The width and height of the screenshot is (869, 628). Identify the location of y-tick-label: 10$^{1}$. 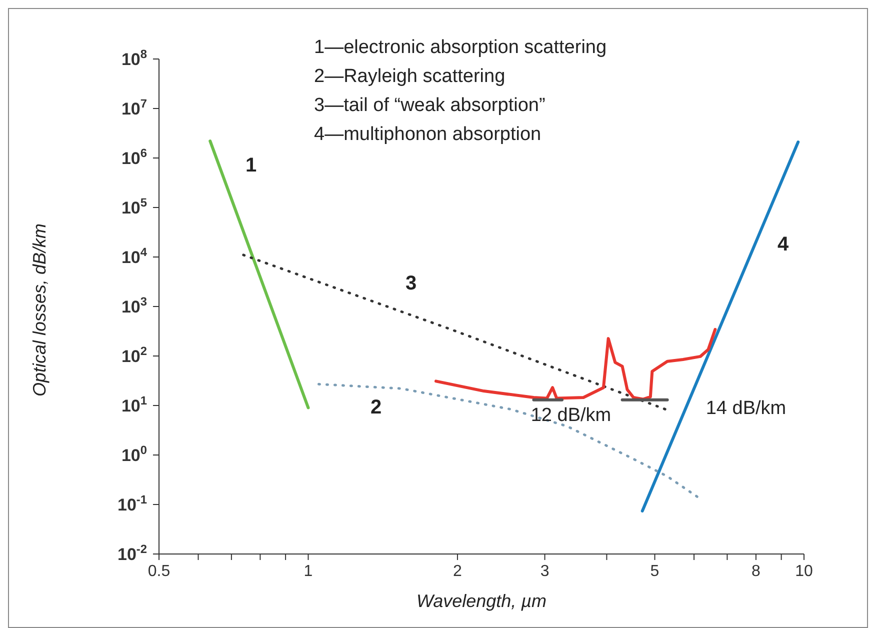
(134, 405).